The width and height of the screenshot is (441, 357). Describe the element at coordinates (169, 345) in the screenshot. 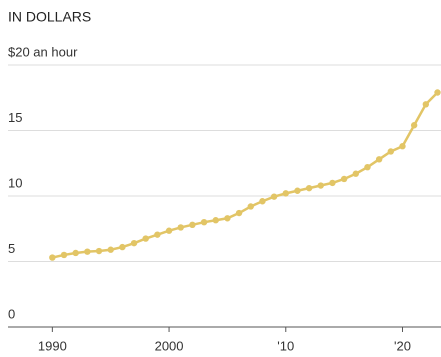

I see `x-tick-label: 2000` at that location.